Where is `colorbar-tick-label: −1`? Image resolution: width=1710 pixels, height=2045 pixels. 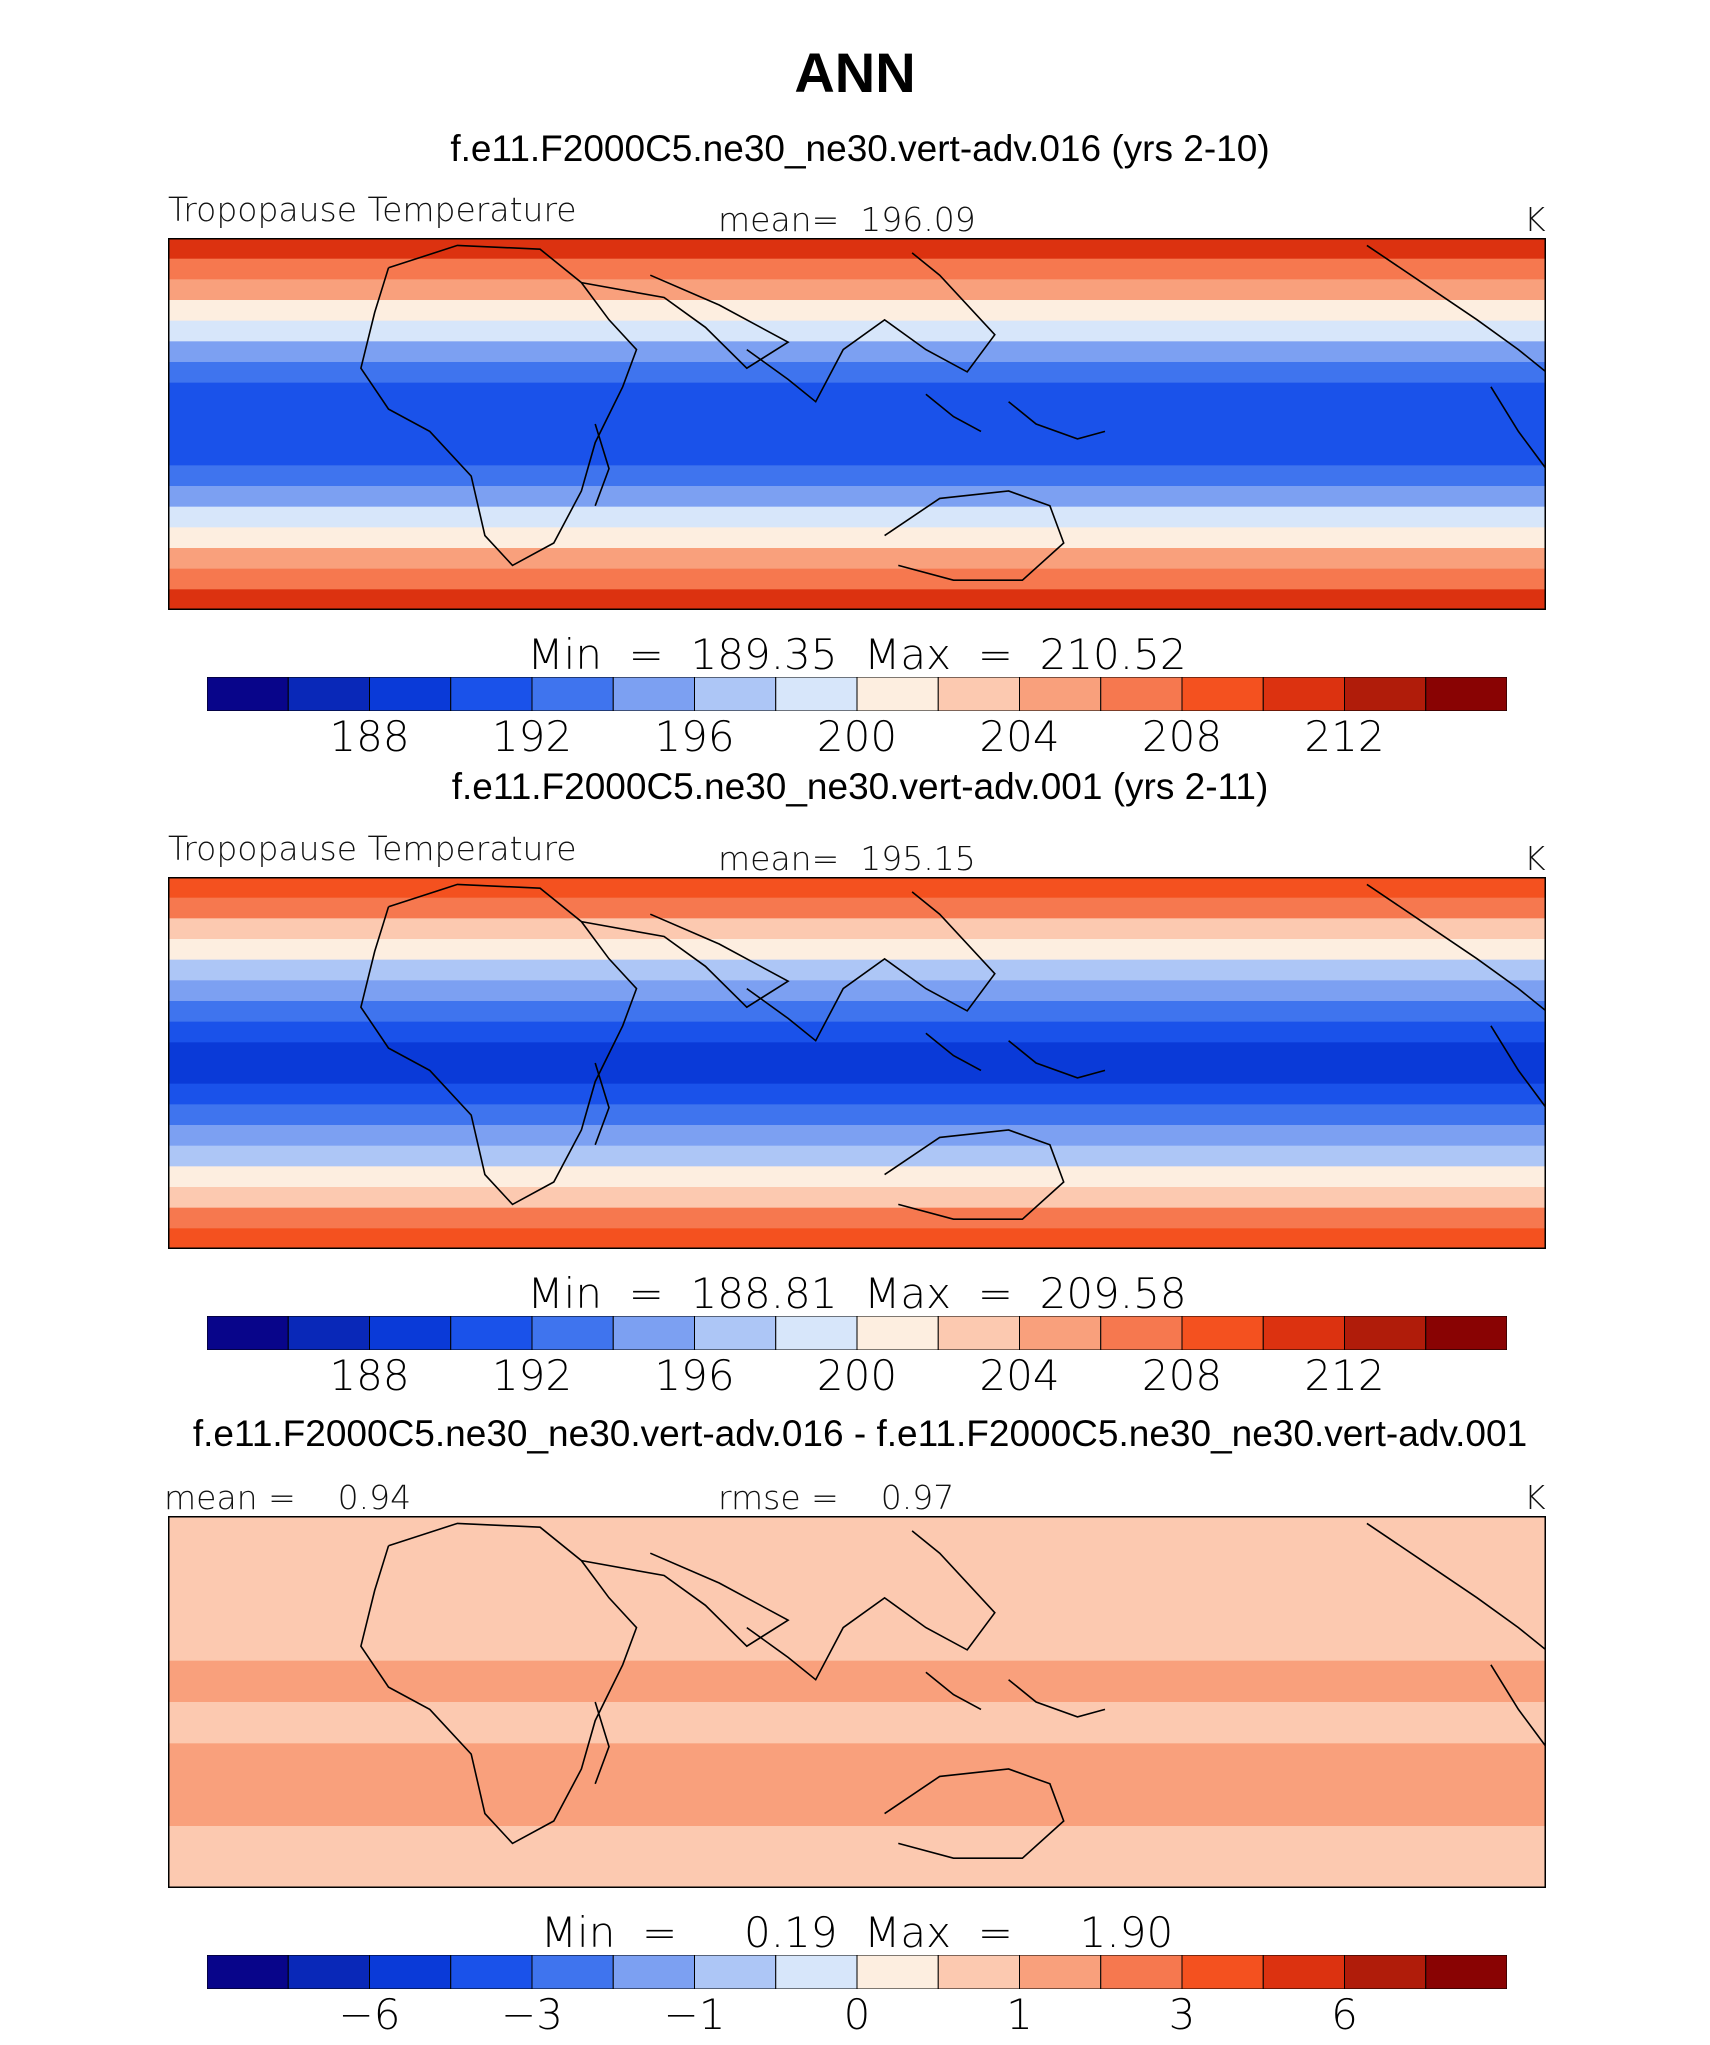 colorbar-tick-label: −1 is located at coordinates (694, 2014).